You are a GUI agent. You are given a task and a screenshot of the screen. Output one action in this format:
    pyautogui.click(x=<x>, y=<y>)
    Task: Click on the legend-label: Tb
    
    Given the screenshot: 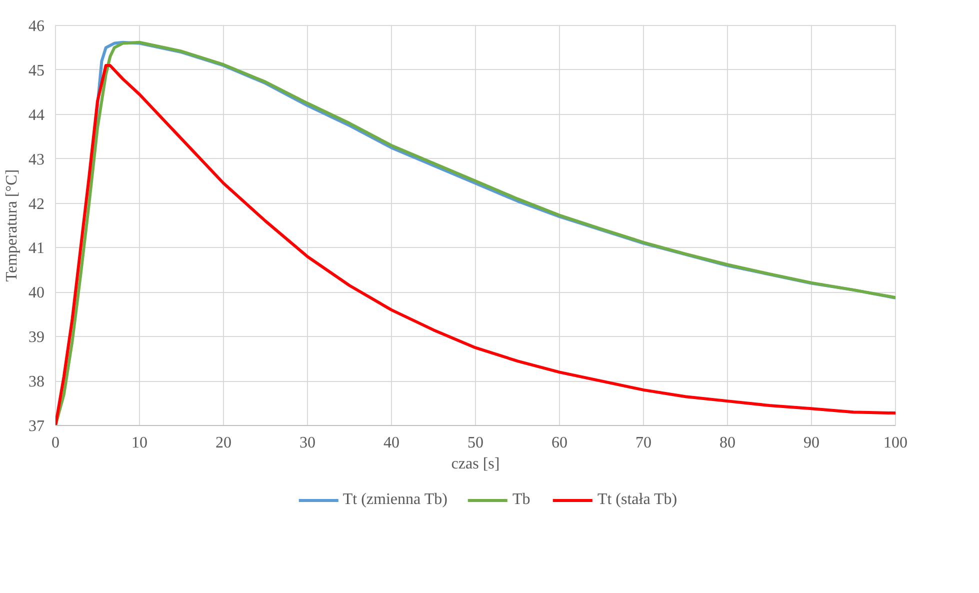 What is the action you would take?
    pyautogui.click(x=522, y=500)
    